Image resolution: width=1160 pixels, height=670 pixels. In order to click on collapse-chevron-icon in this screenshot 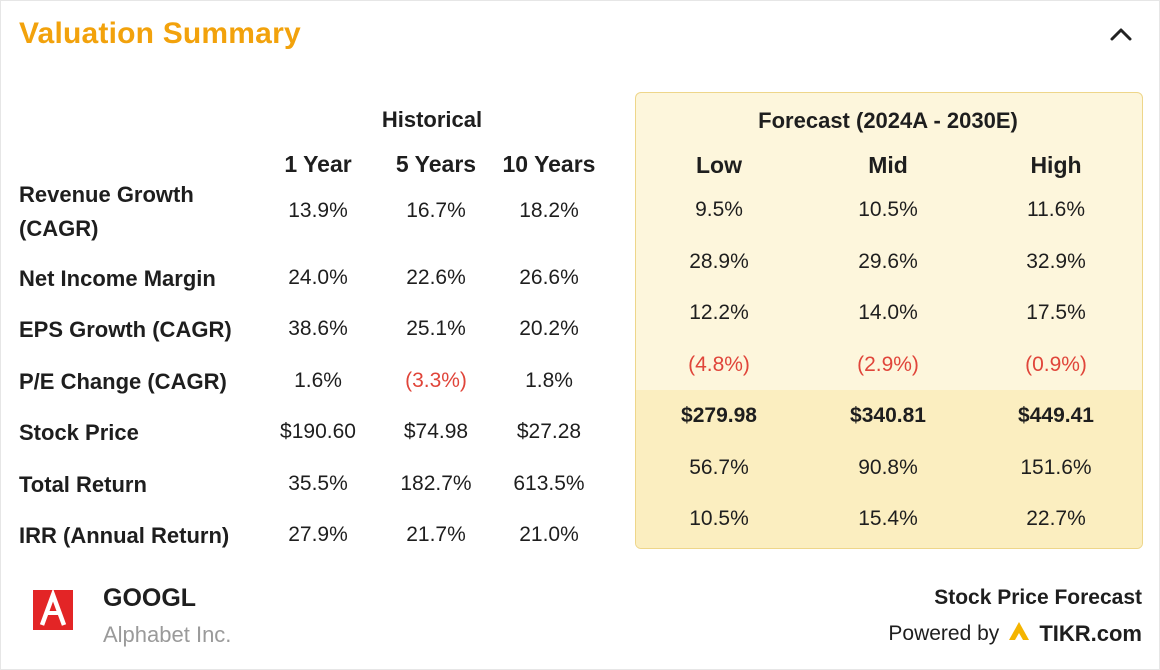, I will do `click(1121, 35)`.